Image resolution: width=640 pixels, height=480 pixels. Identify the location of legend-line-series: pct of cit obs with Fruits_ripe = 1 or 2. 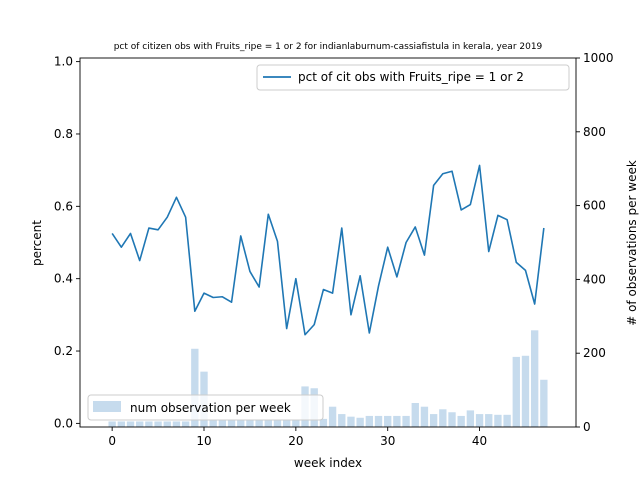
(413, 77).